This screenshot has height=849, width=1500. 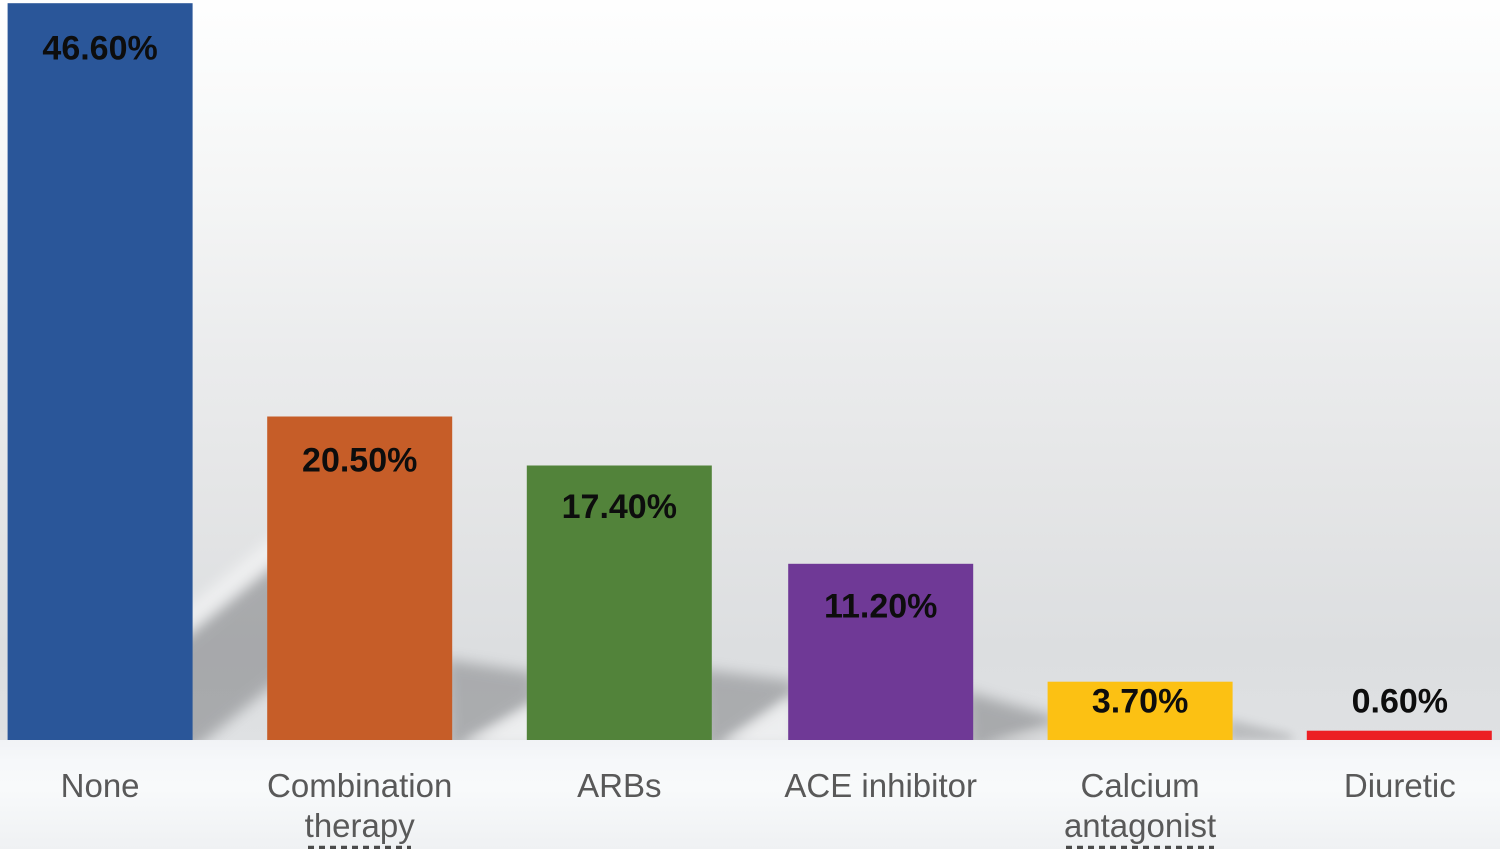 I want to click on svg-text: None, so click(x=100, y=785).